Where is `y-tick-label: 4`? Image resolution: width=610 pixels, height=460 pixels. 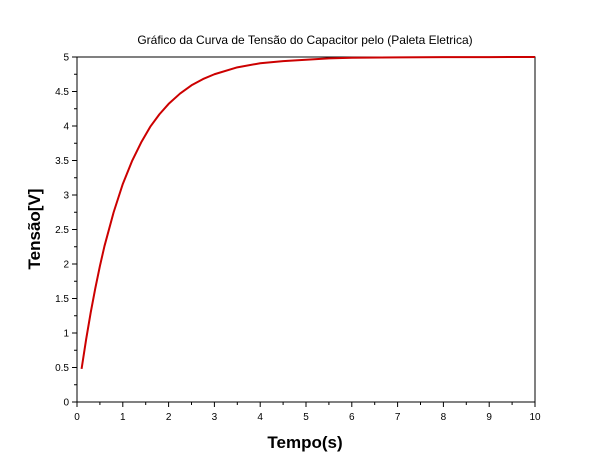 y-tick-label: 4 is located at coordinates (66, 127).